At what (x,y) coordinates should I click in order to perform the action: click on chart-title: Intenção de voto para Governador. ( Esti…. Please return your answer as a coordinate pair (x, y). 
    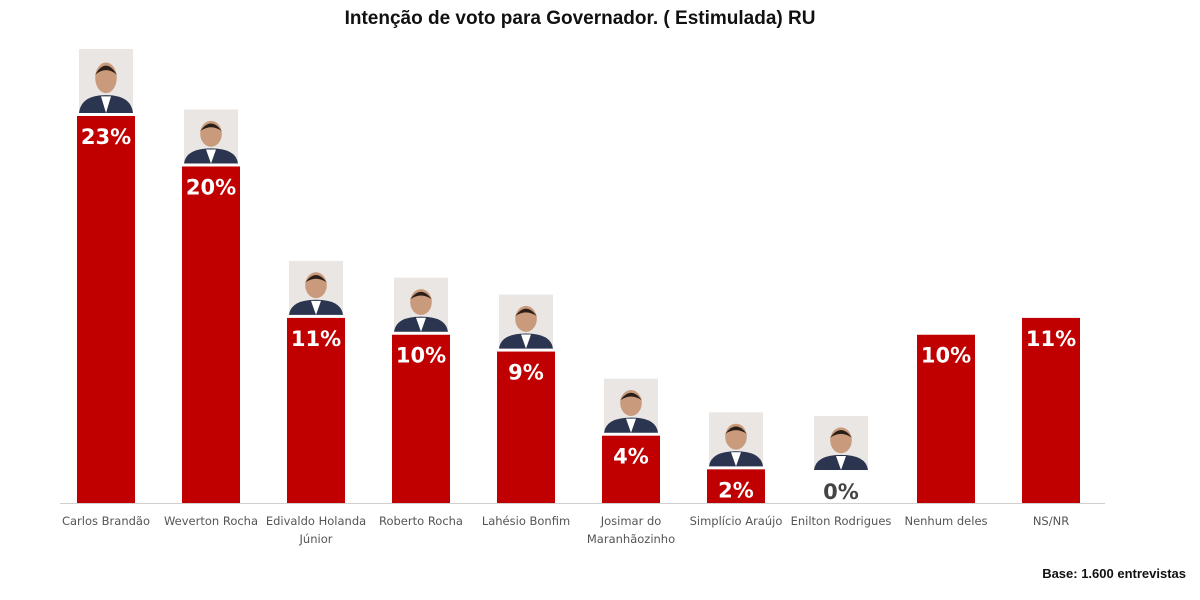
    Looking at the image, I should click on (580, 18).